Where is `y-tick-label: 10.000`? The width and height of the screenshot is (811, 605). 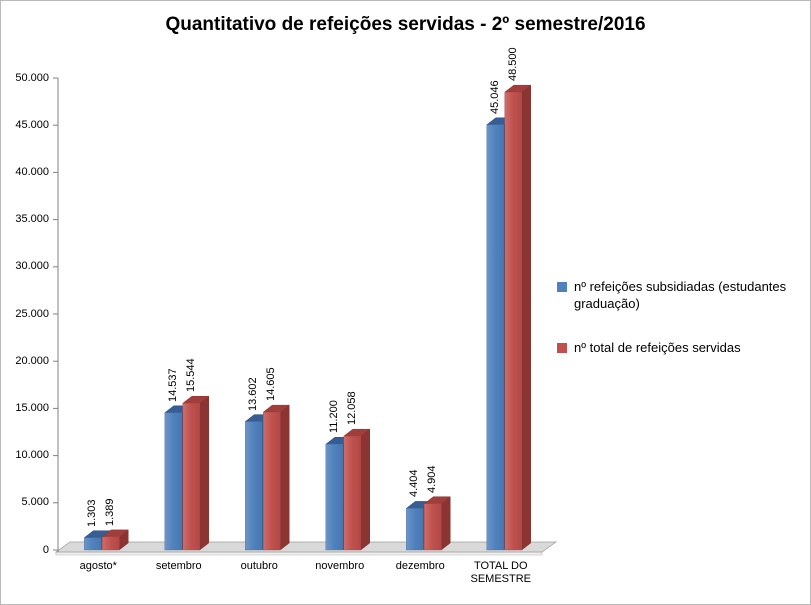
y-tick-label: 10.000 is located at coordinates (32, 455).